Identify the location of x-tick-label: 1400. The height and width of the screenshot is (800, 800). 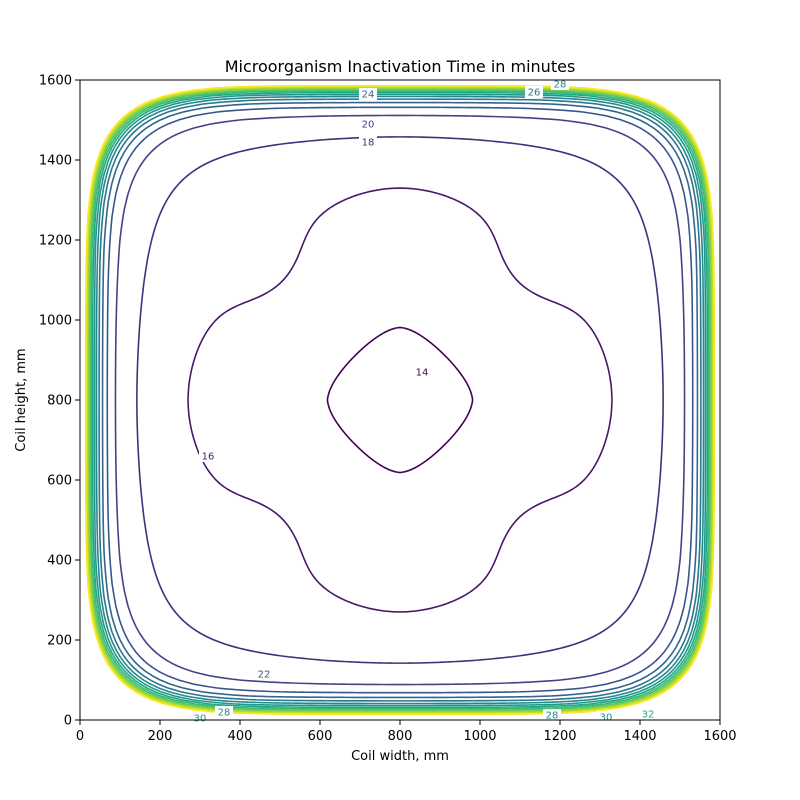
(639, 736).